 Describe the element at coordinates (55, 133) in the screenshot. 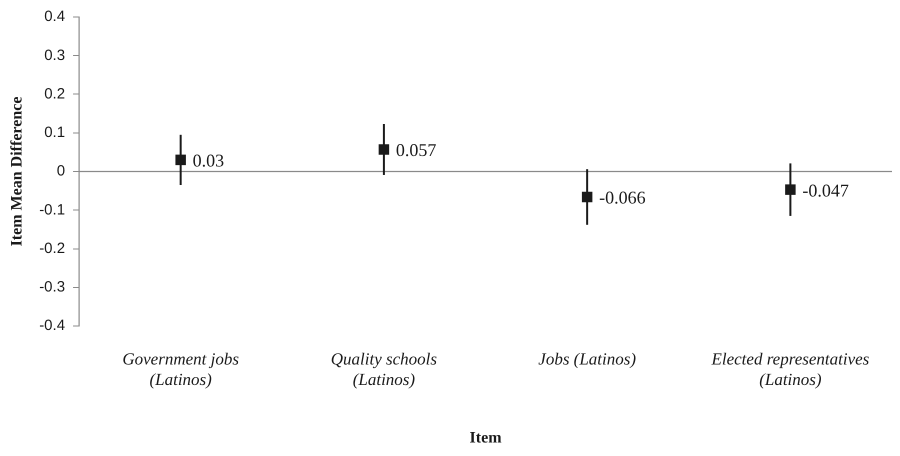

I see `y-tick-label: 0.1` at that location.